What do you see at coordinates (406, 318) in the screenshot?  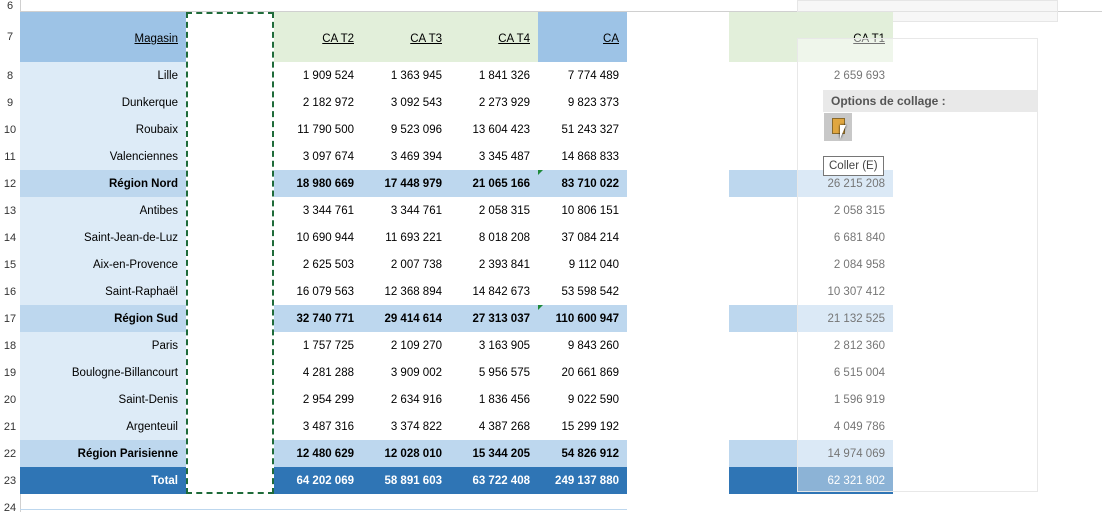 I see `cell: 29 414 614` at bounding box center [406, 318].